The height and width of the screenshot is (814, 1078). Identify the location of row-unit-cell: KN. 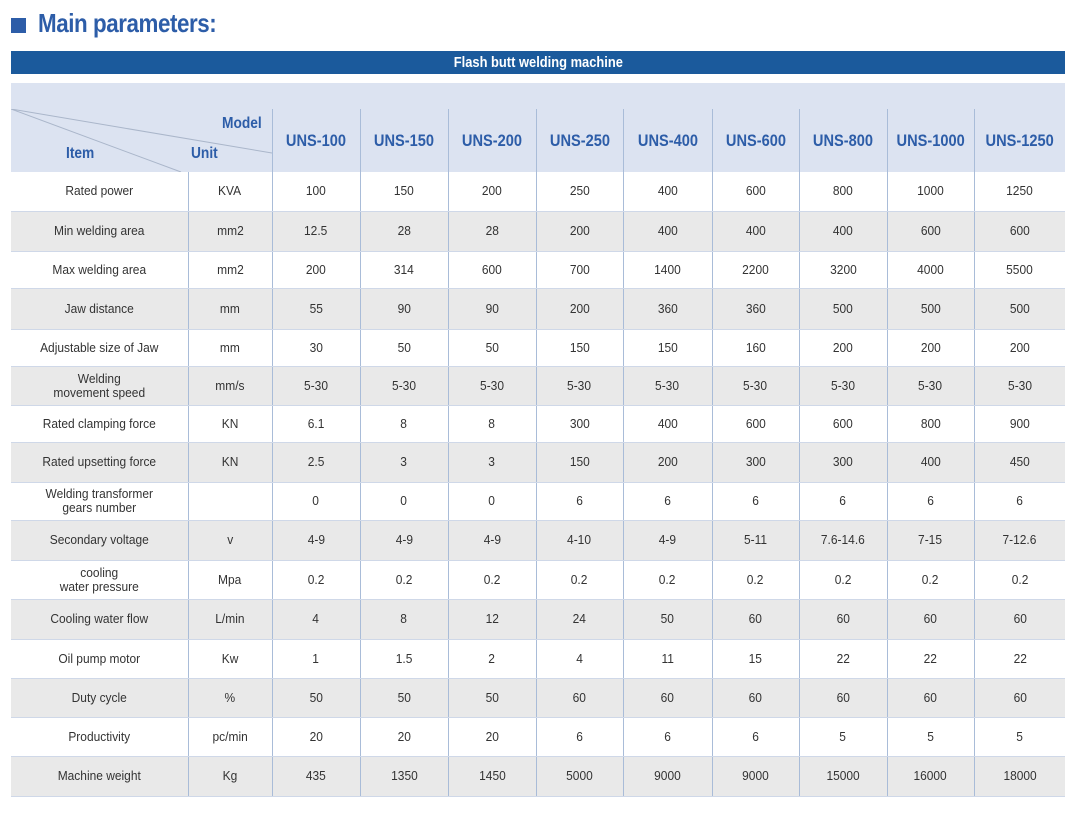
(230, 424).